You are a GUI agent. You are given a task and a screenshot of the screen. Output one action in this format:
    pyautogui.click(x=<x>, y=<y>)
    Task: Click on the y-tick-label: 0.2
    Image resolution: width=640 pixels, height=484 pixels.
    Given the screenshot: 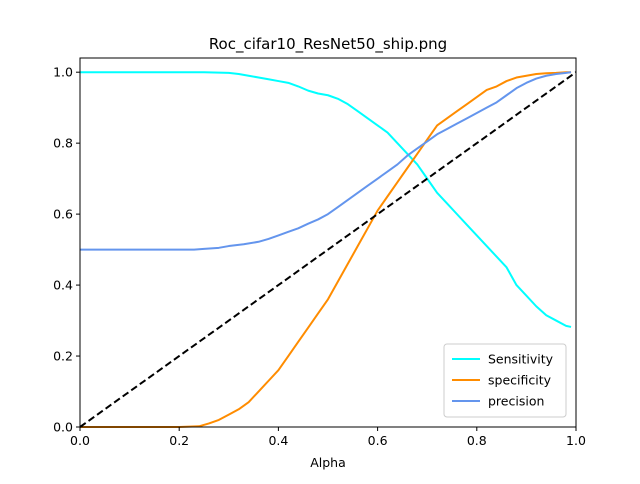 What is the action you would take?
    pyautogui.click(x=63, y=356)
    